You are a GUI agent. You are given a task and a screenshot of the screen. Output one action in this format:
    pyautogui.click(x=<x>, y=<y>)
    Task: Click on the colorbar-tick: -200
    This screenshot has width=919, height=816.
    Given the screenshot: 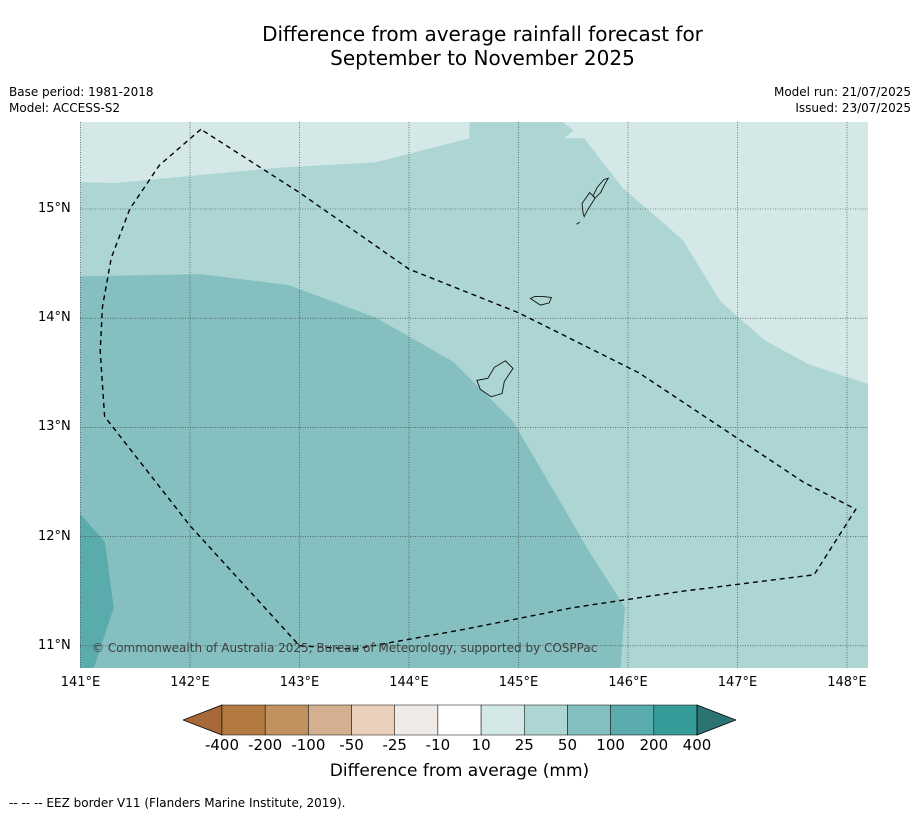 What is the action you would take?
    pyautogui.click(x=265, y=745)
    